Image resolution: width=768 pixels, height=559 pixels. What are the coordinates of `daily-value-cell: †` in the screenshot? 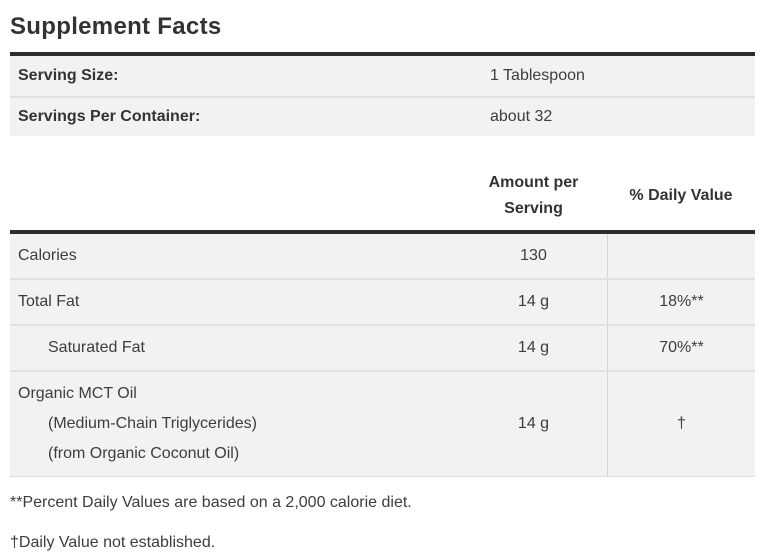 It's located at (681, 424).